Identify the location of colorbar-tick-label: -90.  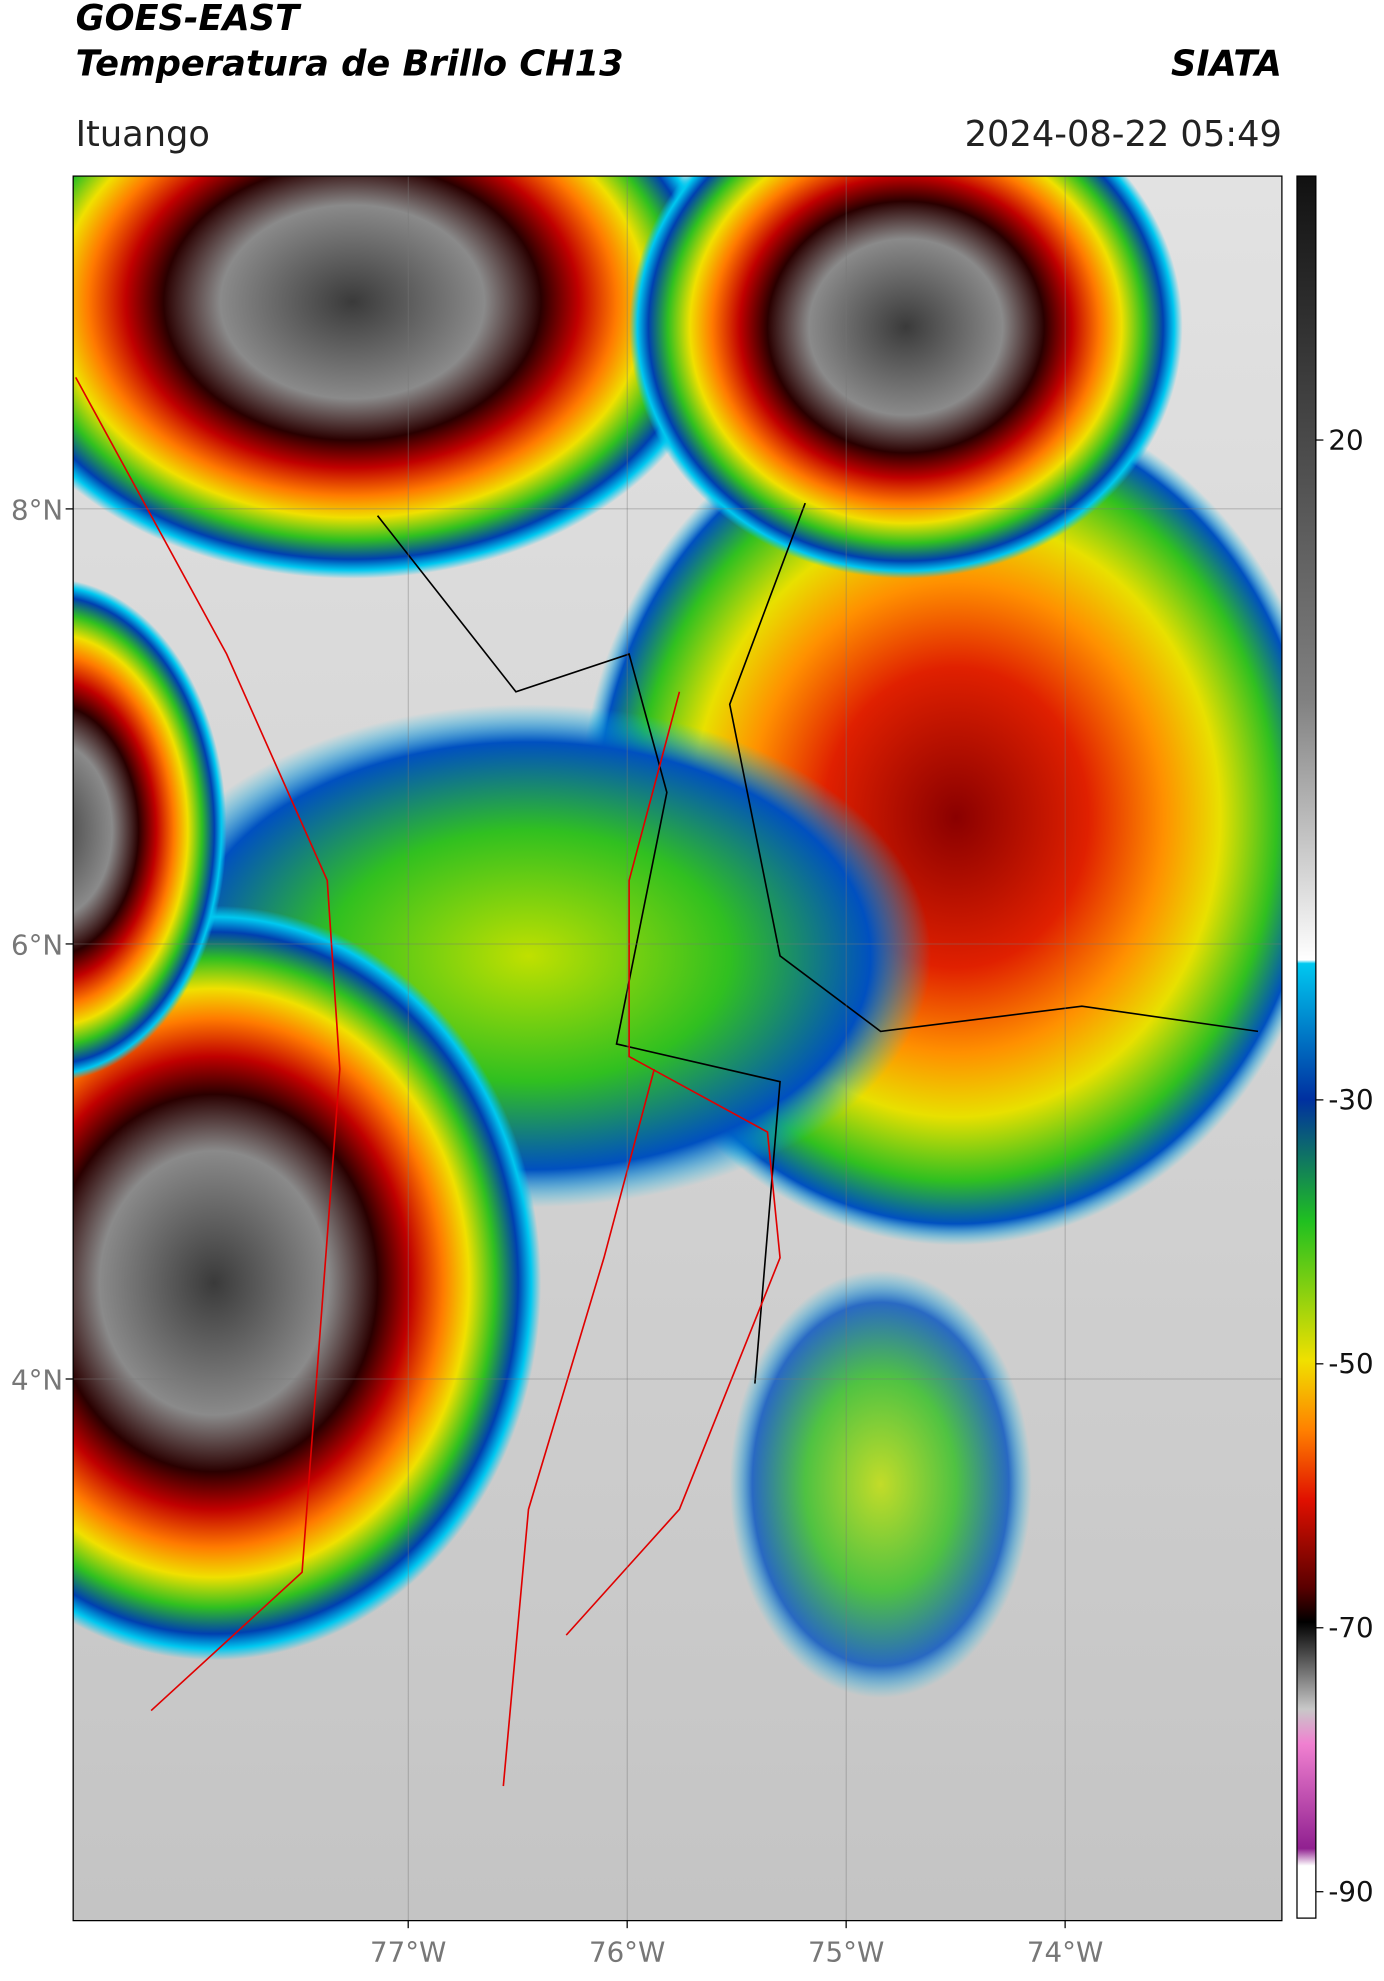
(1350, 1891).